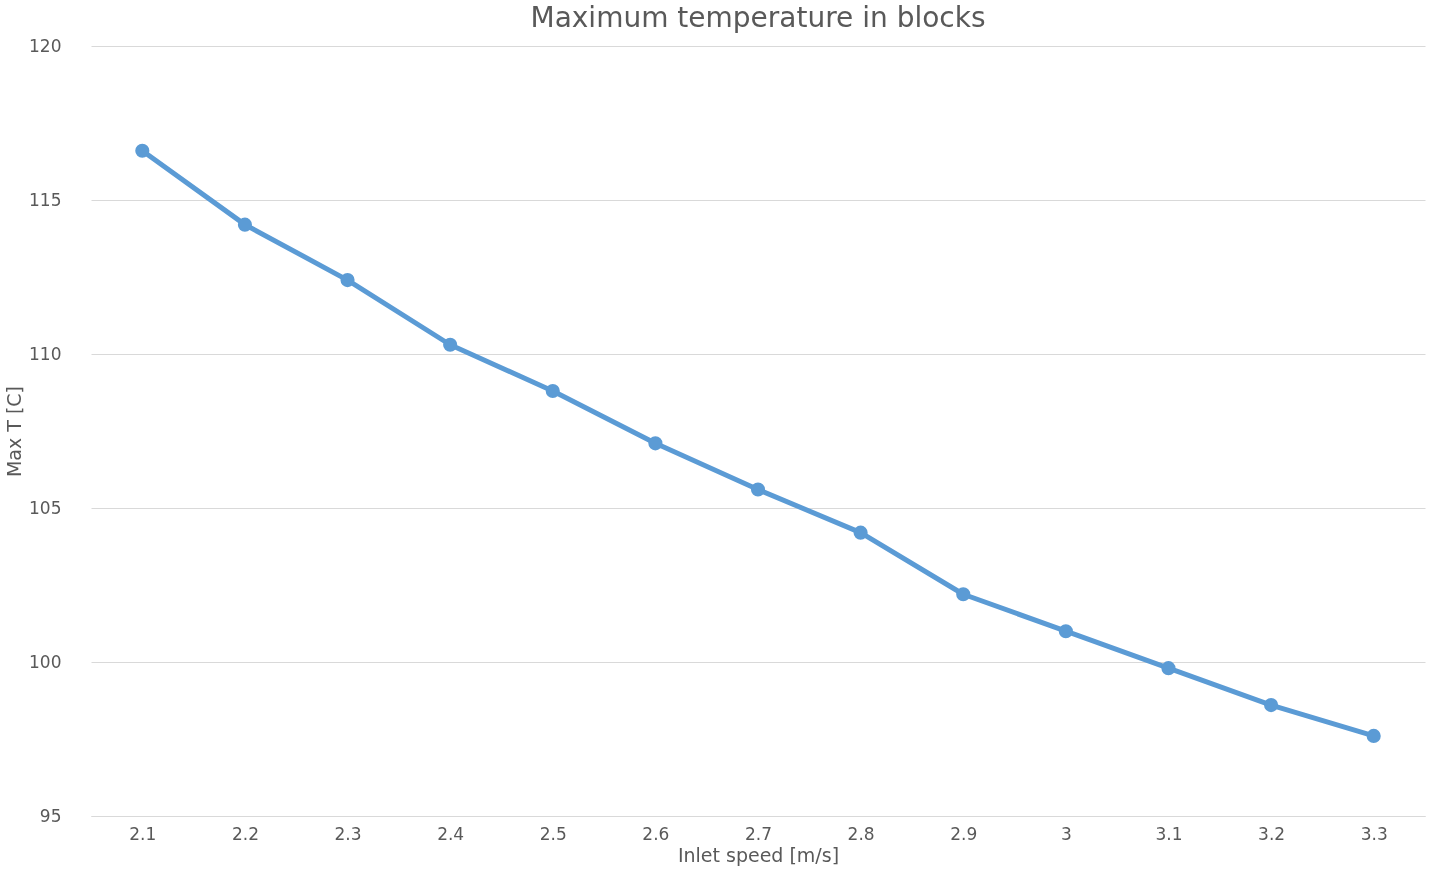  Describe the element at coordinates (1374, 833) in the screenshot. I see `x-tick-label: 3.3` at that location.